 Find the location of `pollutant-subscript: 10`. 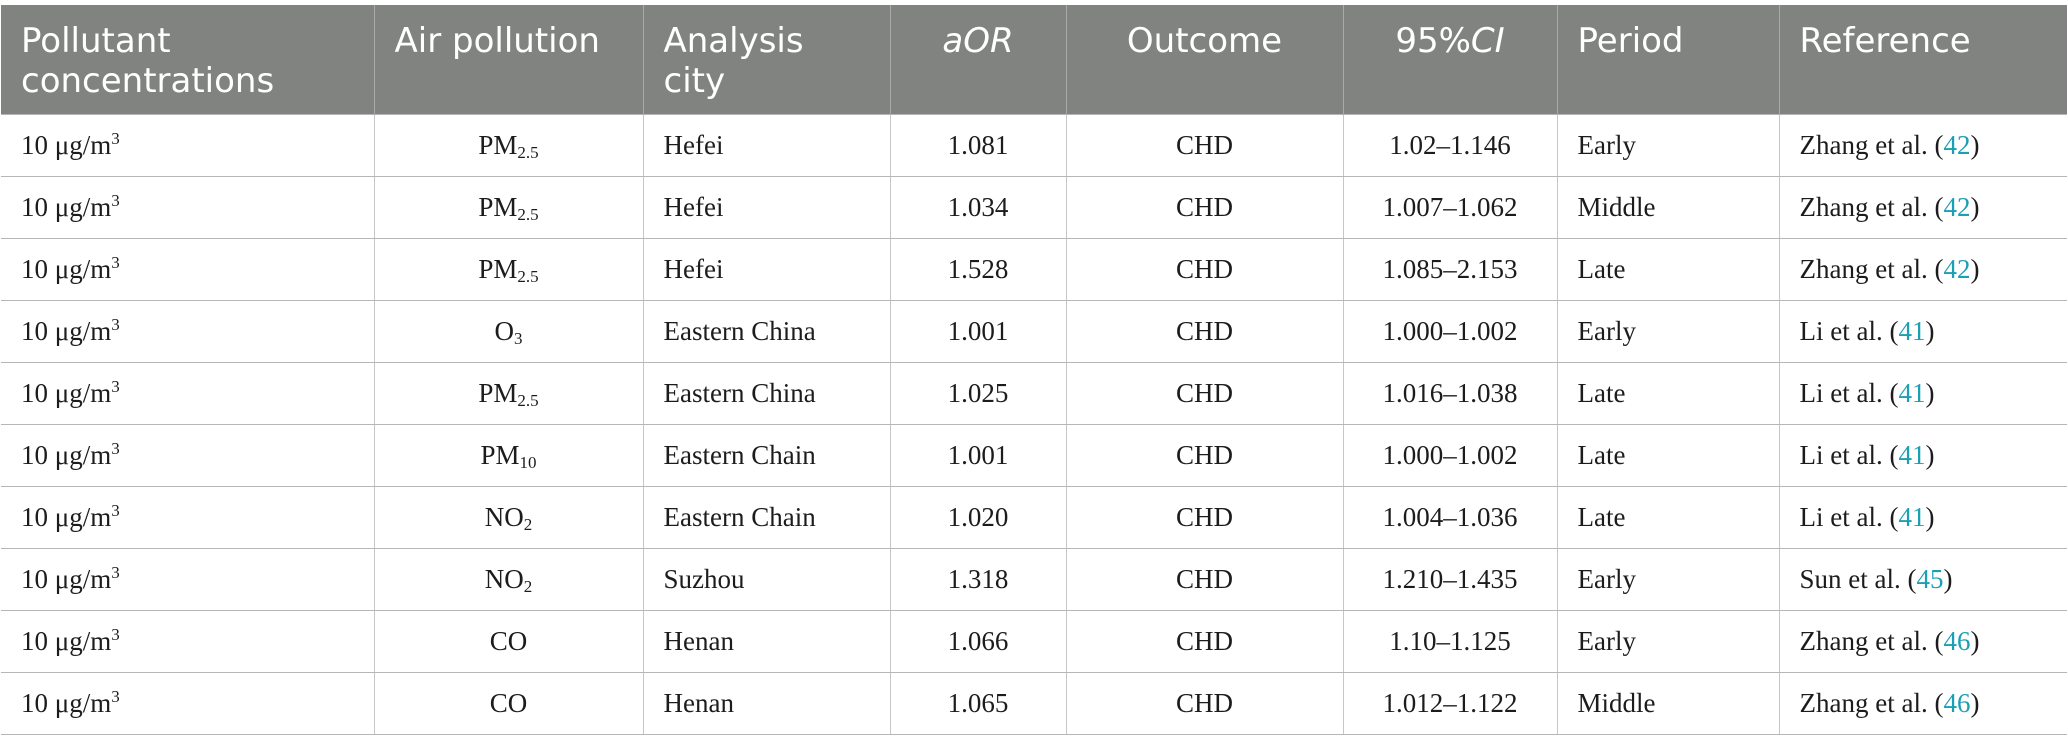

pollutant-subscript: 10 is located at coordinates (528, 462).